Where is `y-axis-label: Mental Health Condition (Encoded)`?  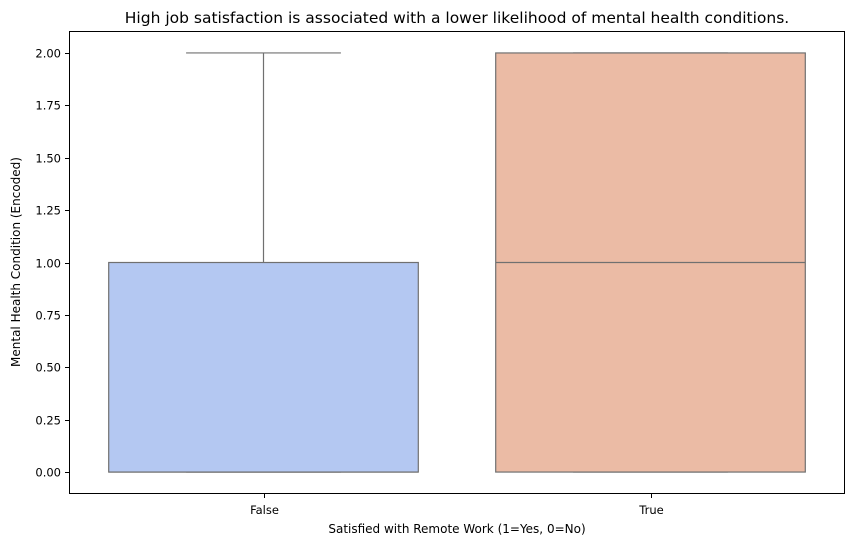
y-axis-label: Mental Health Condition (Encoded) is located at coordinates (16, 262).